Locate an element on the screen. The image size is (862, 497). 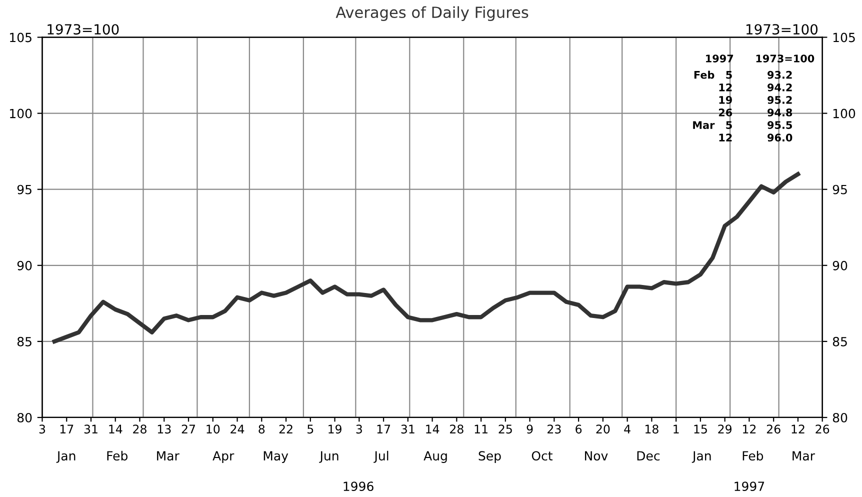
y-tick-label: 100 is located at coordinates (21, 113).